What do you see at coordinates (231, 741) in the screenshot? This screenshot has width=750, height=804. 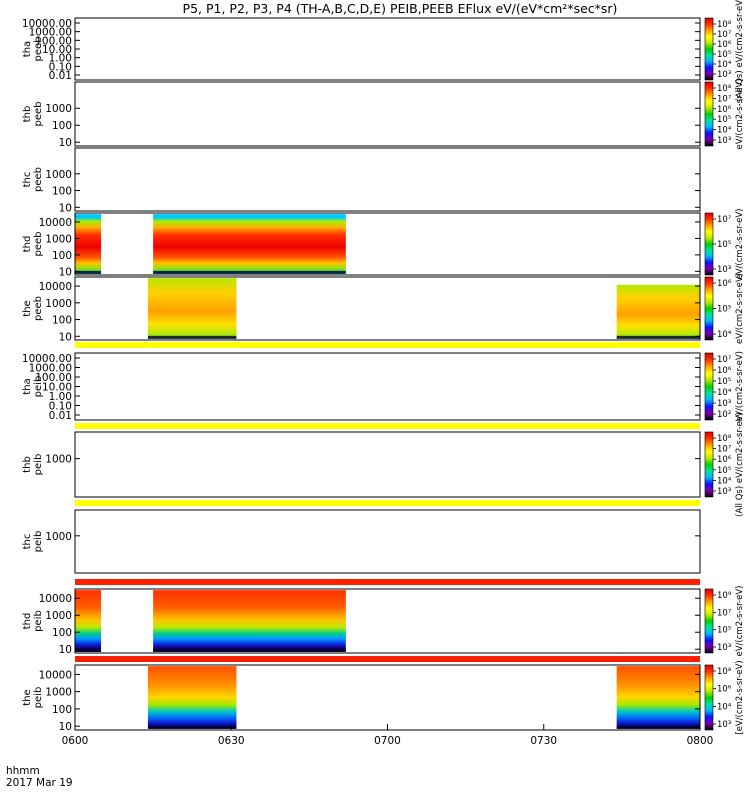 I see `x-tick-label: 0630` at bounding box center [231, 741].